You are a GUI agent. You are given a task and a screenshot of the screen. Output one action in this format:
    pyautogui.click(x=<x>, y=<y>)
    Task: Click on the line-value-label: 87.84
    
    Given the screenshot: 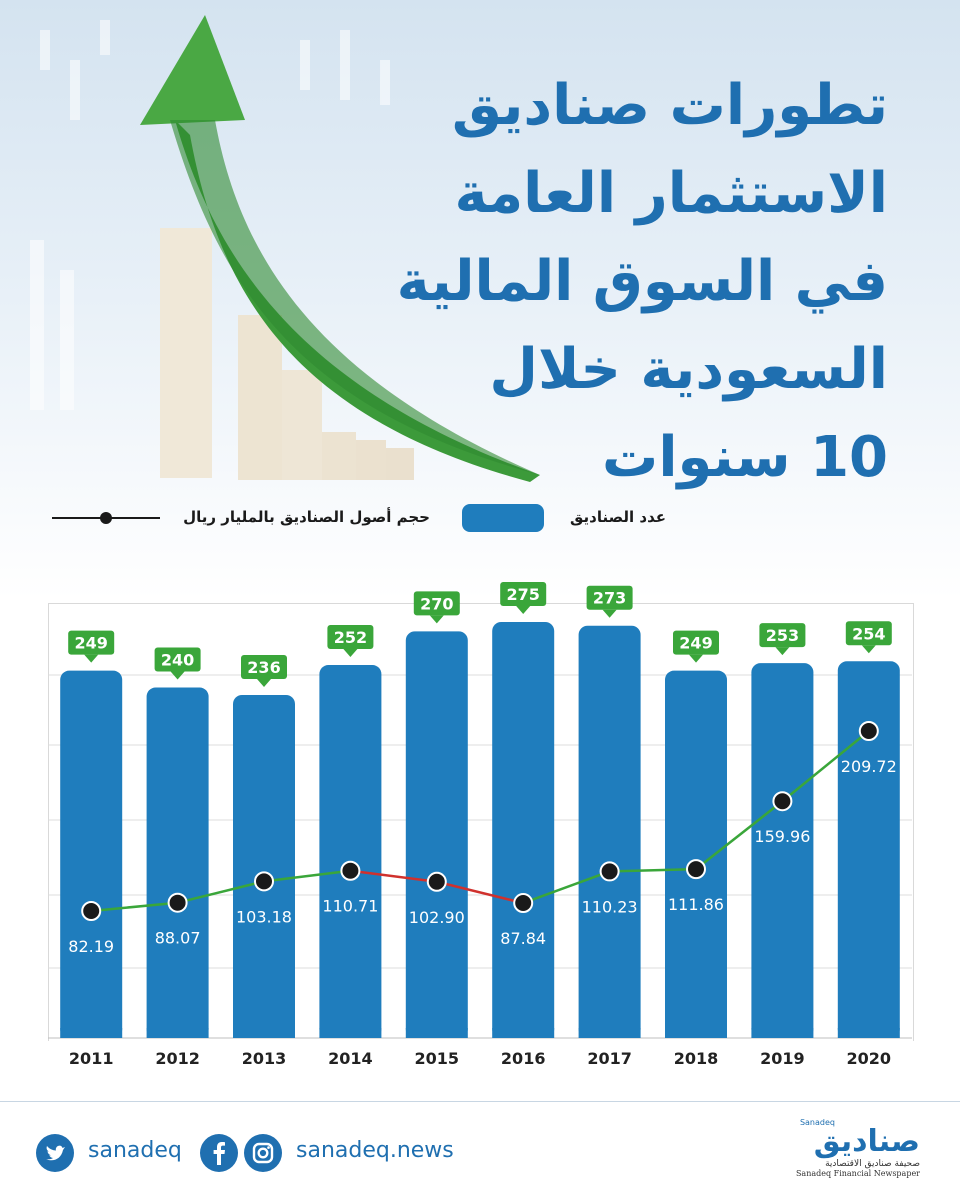 What is the action you would take?
    pyautogui.click(x=523, y=938)
    